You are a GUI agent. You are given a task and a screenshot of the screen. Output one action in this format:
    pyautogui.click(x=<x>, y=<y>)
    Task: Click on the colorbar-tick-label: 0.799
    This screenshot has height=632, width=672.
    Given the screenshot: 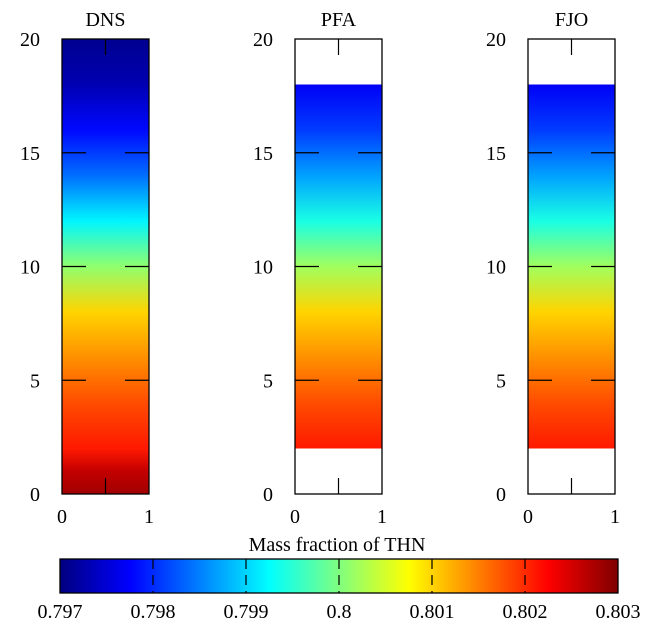 What is the action you would take?
    pyautogui.click(x=246, y=612)
    